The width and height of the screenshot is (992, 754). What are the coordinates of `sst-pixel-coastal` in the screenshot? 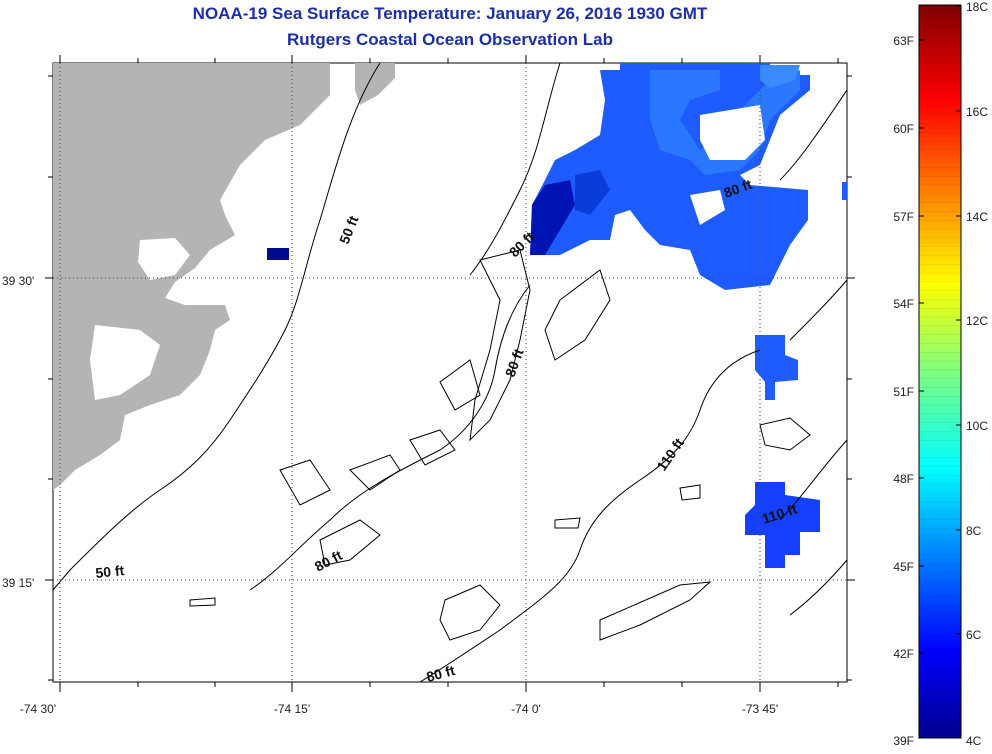 It's located at (278, 254).